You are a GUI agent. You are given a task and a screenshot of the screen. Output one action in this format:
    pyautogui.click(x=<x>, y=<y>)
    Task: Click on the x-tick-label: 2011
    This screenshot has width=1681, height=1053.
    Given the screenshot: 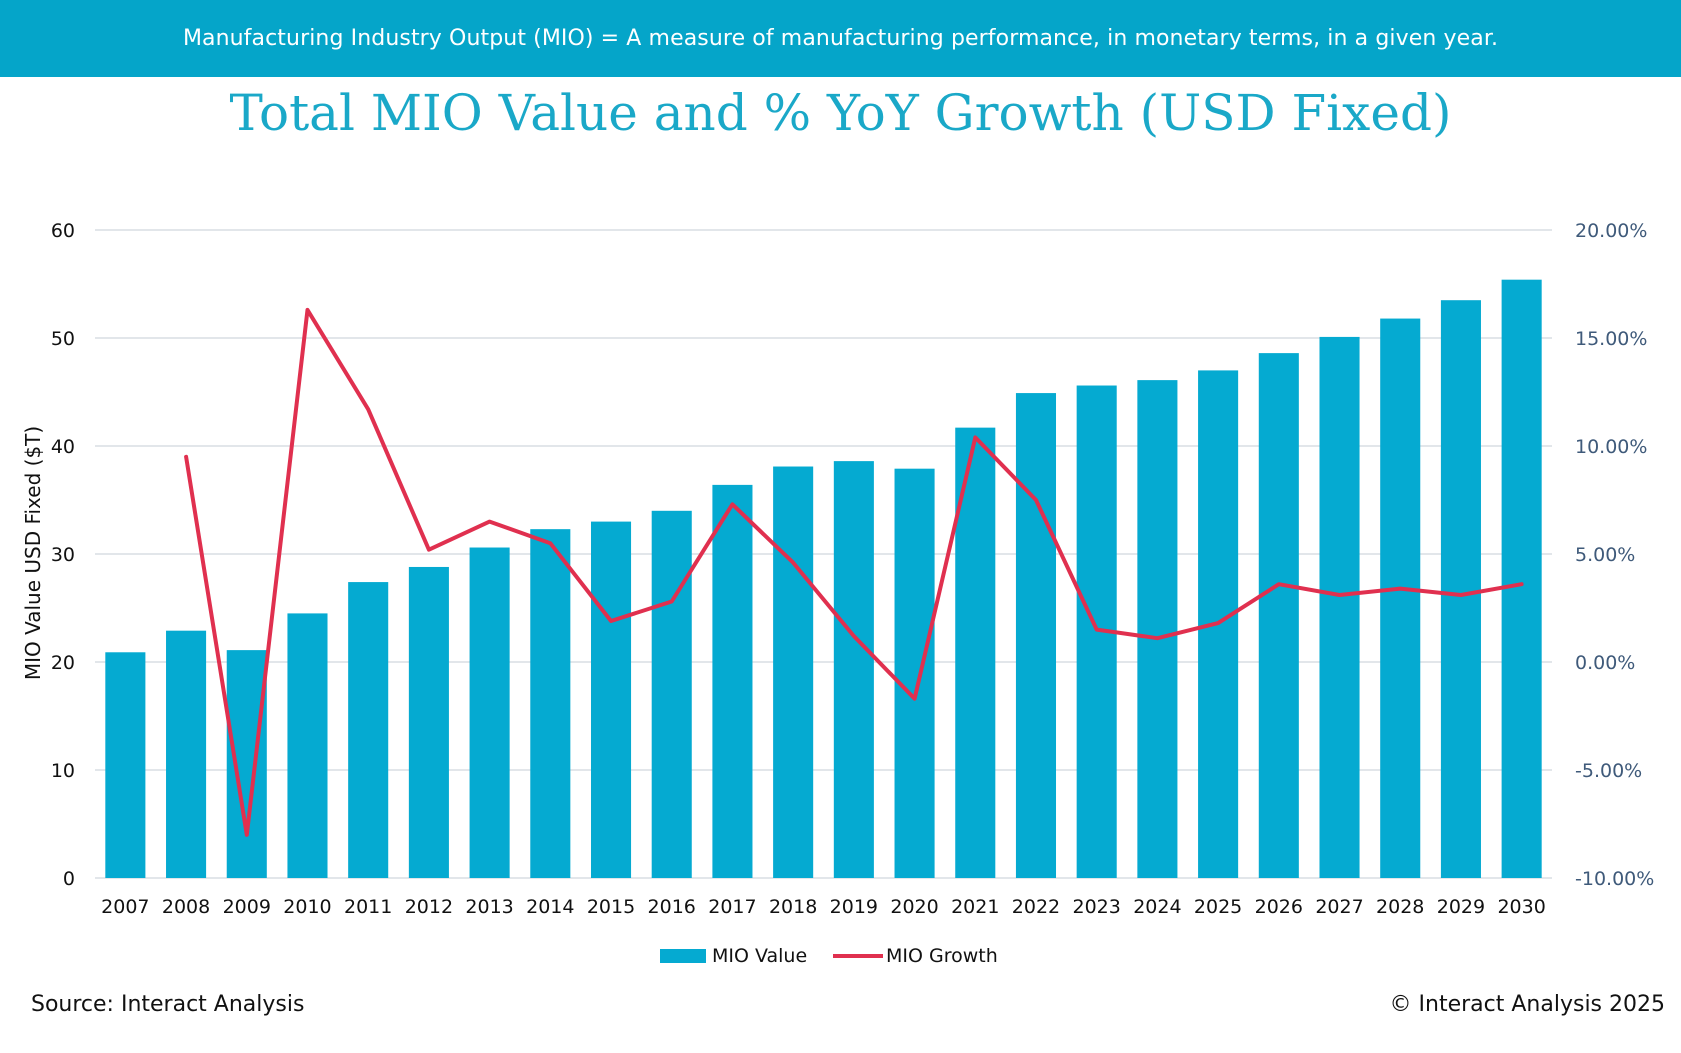 What is the action you would take?
    pyautogui.click(x=368, y=907)
    